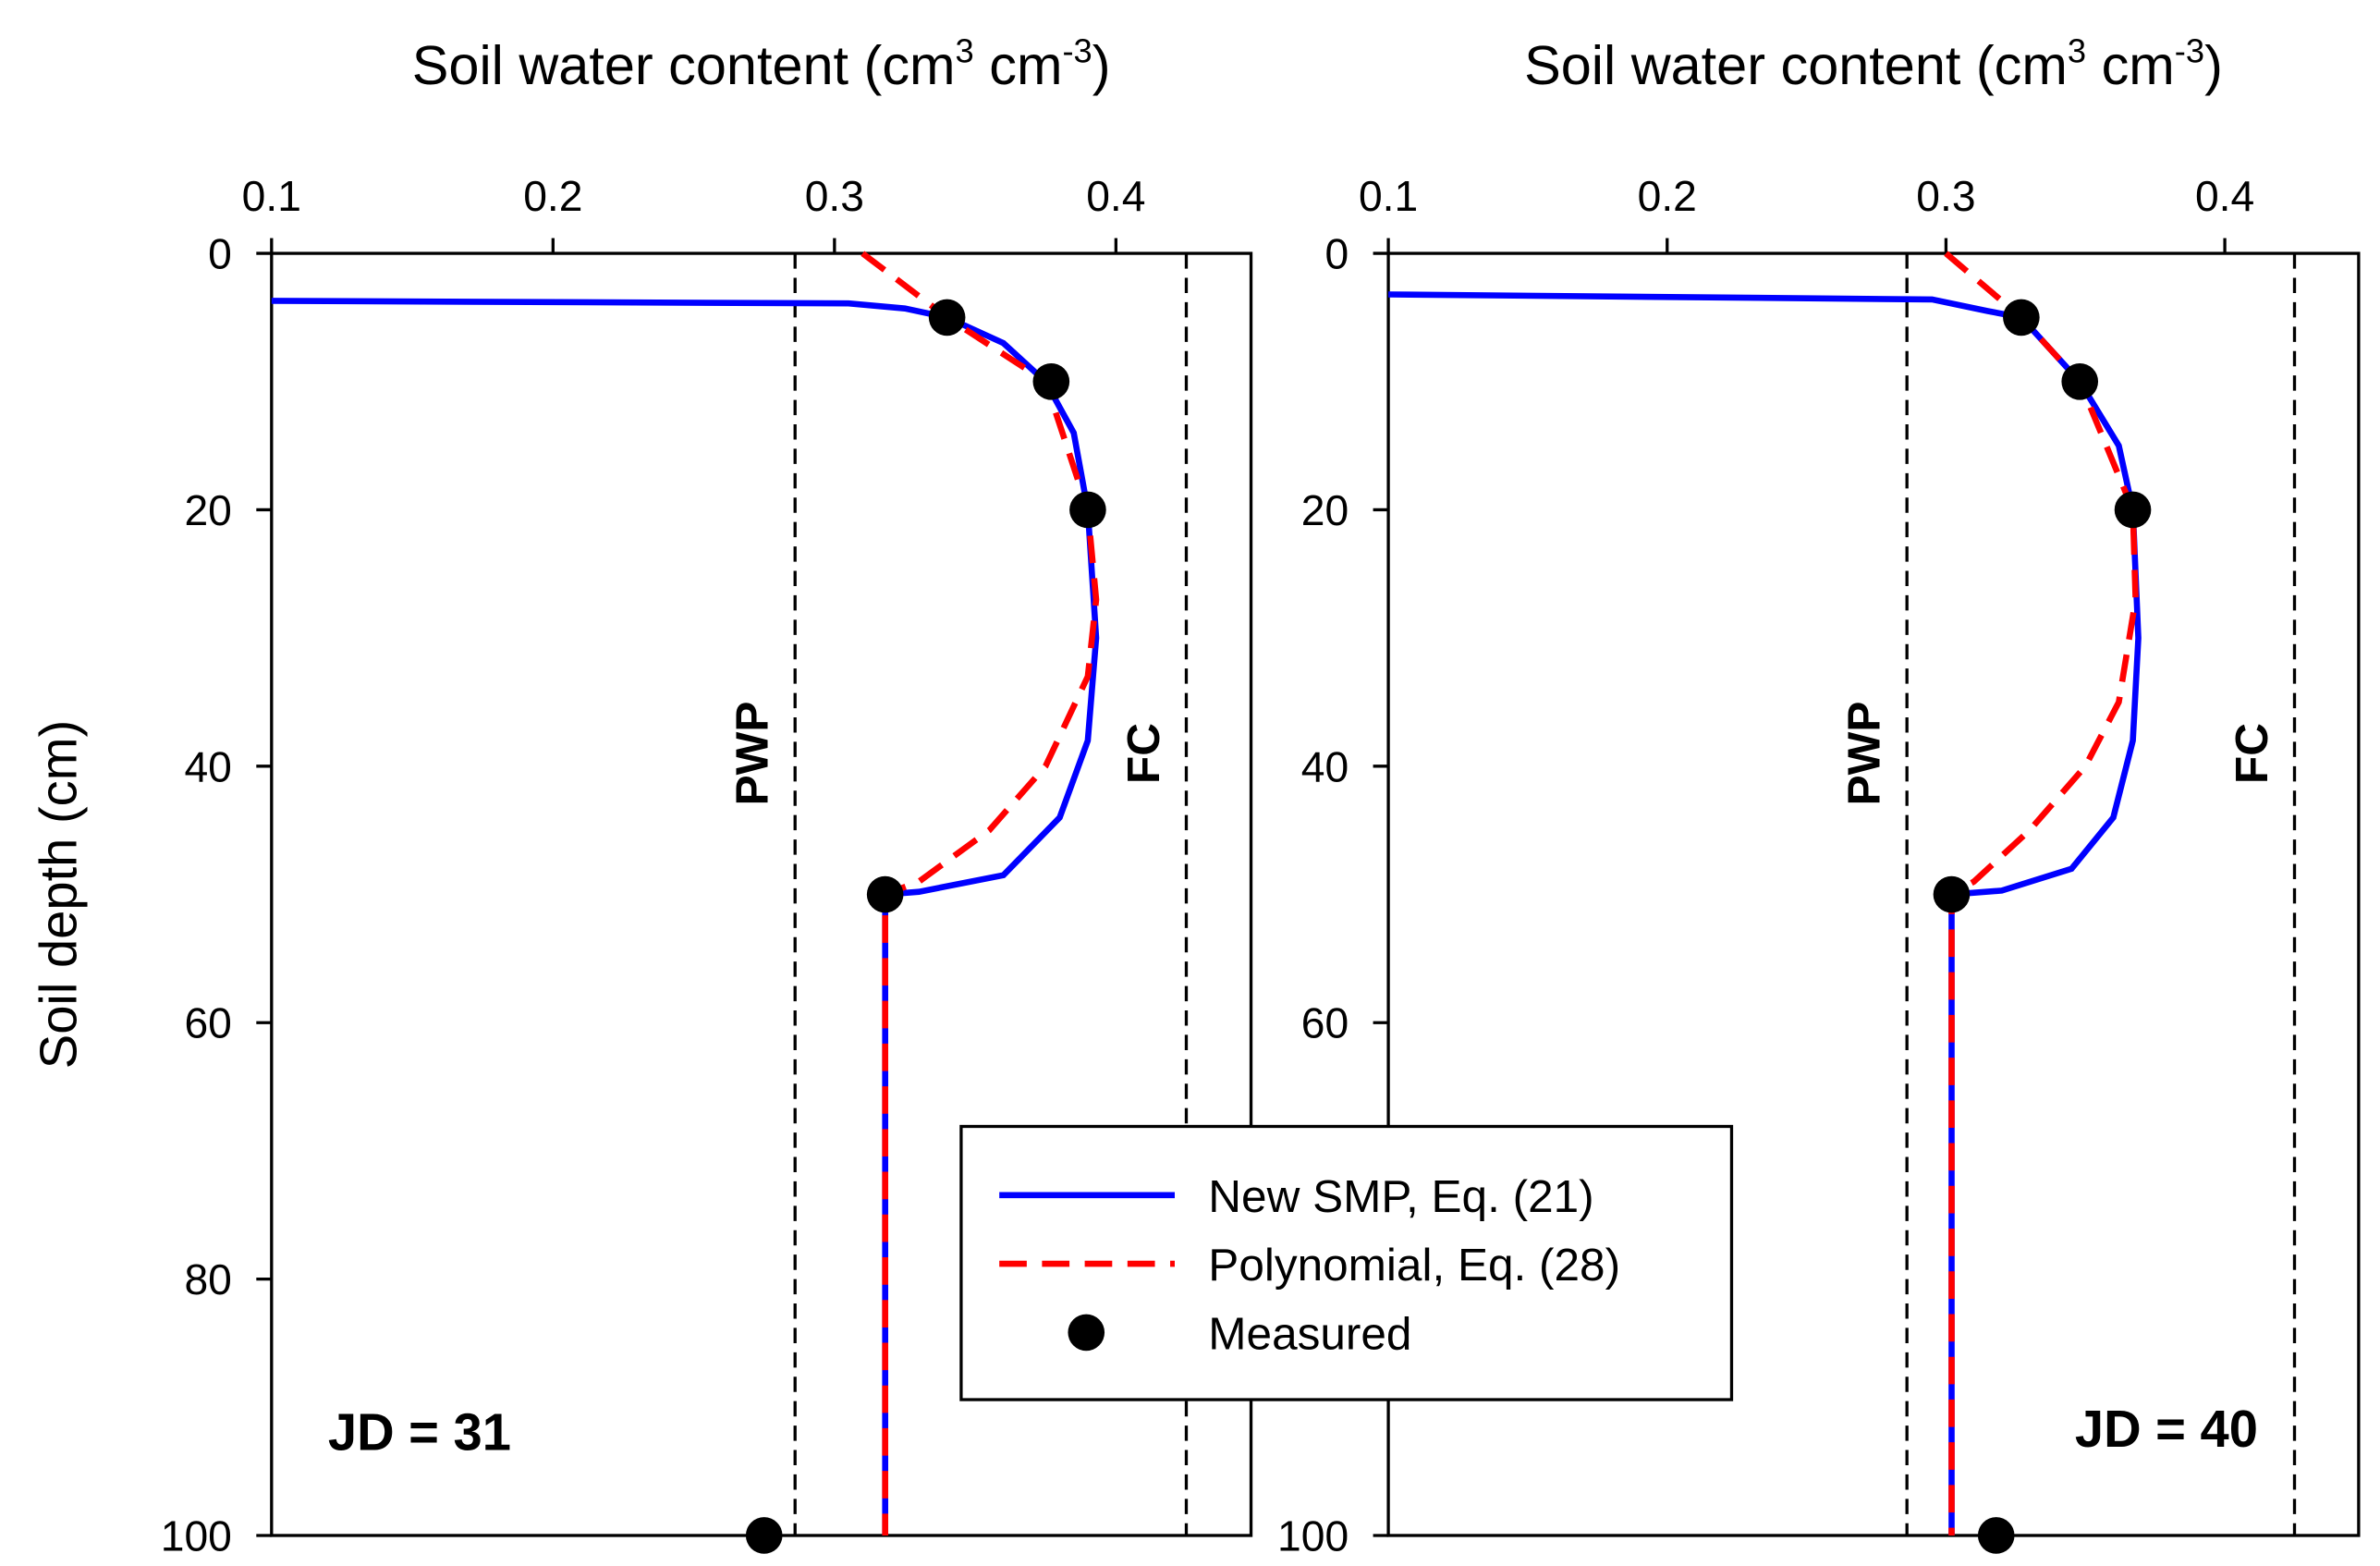  What do you see at coordinates (59, 894) in the screenshot?
I see `y-axis-label: Soil depth (cm)` at bounding box center [59, 894].